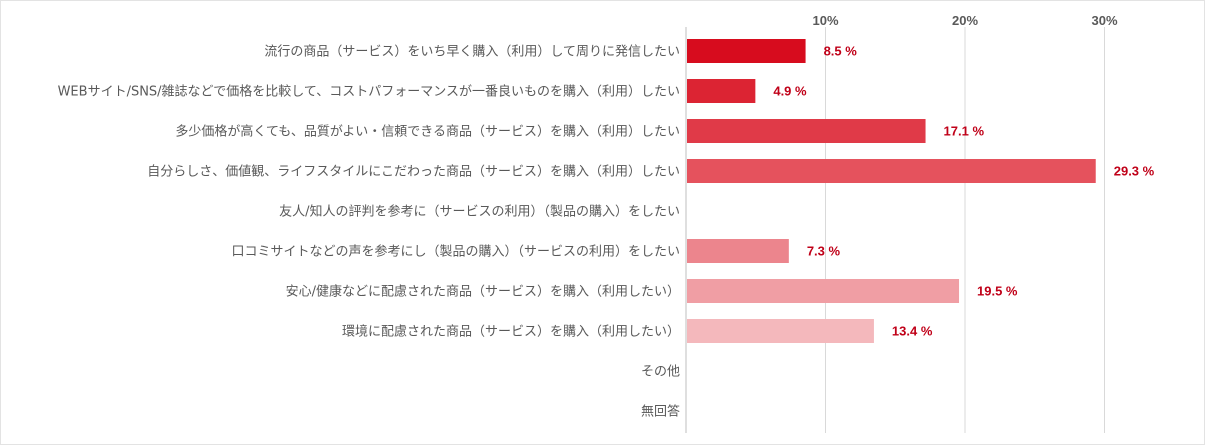 The image size is (1205, 445). I want to click on data-label-2: 4.9 %, so click(790, 91).